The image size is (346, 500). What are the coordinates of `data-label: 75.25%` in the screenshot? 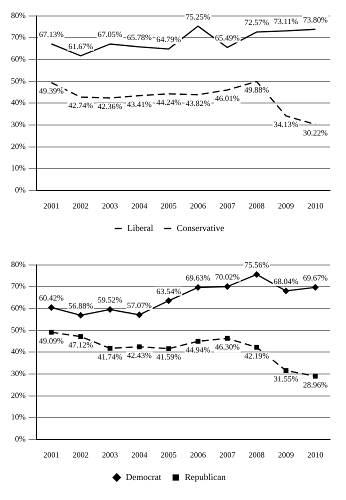 It's located at (198, 17).